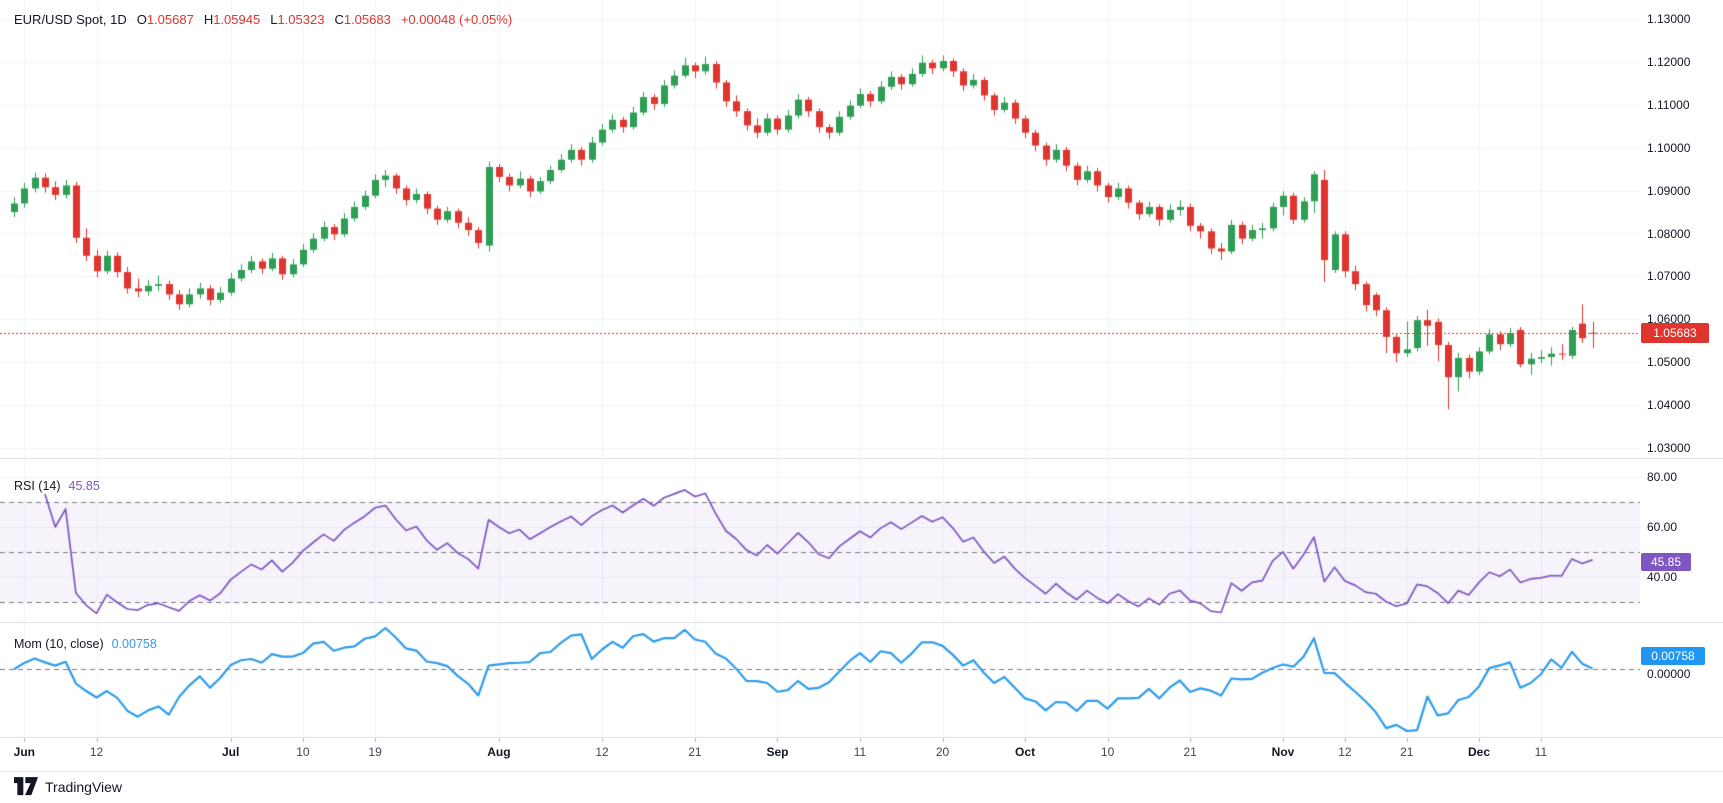  I want to click on time-axis-day-label: 19, so click(375, 752).